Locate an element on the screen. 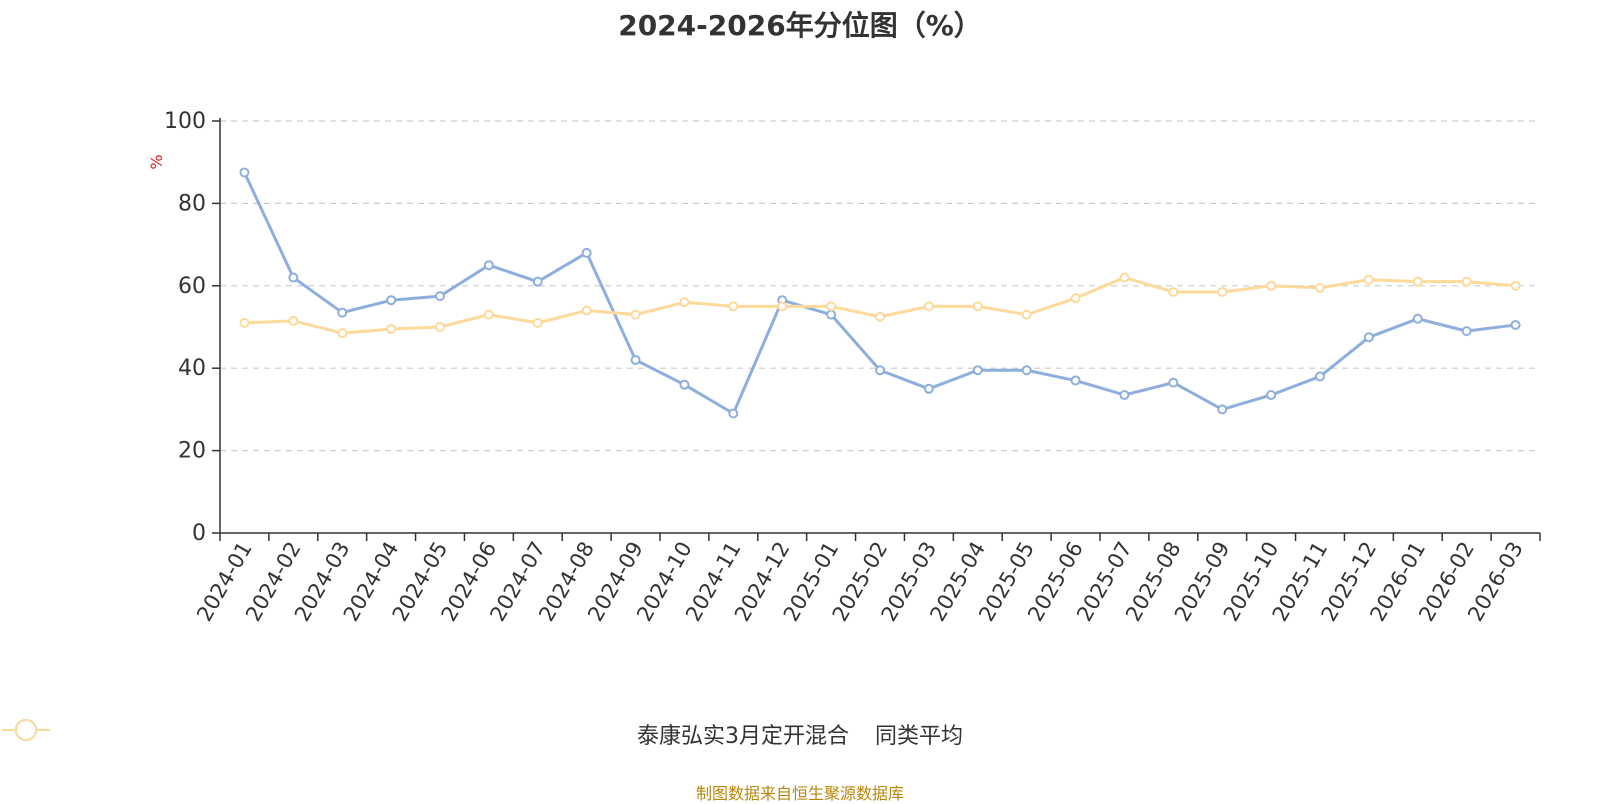 The height and width of the screenshot is (804, 1600). y-tick-label: 60 is located at coordinates (192, 286).